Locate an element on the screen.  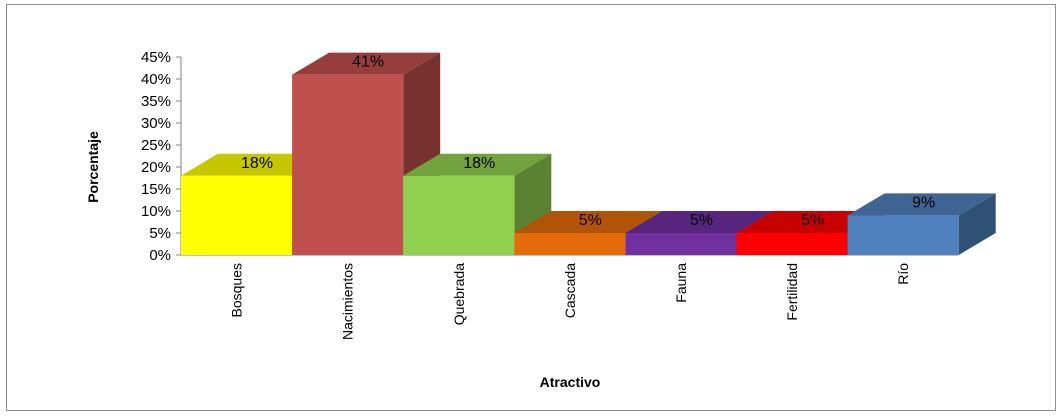
data-label: 9% is located at coordinates (923, 202).